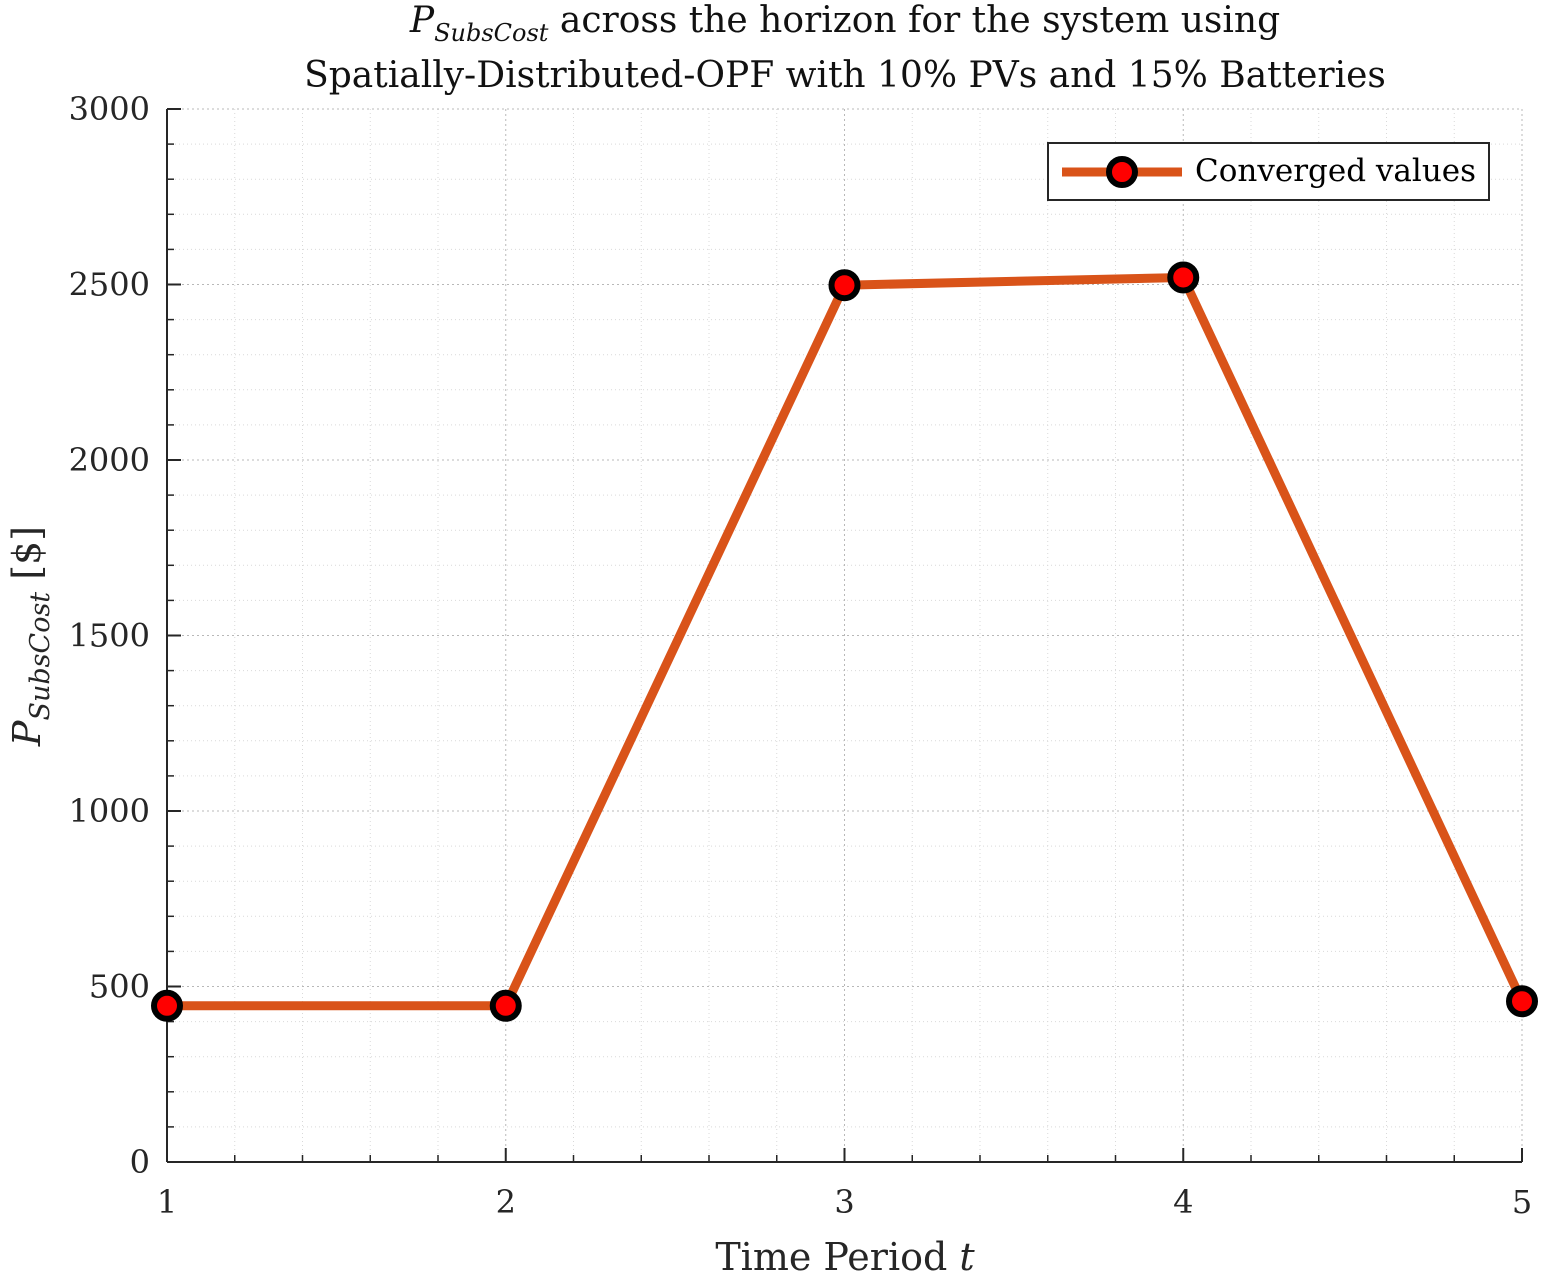 This screenshot has width=1543, height=1274. What do you see at coordinates (845, 1254) in the screenshot?
I see `x-axis-label: Time Period t` at bounding box center [845, 1254].